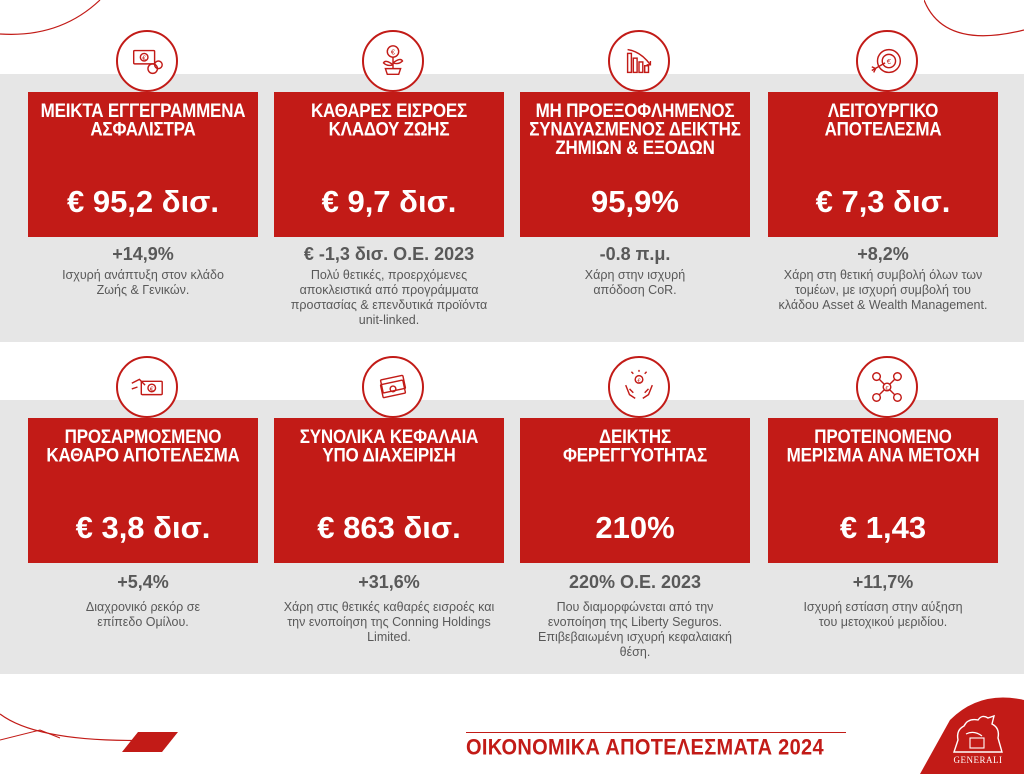 The image size is (1024, 774). Describe the element at coordinates (389, 119) in the screenshot. I see `metric-title: ΚΑΘΑΡΕΣ ΕΙΣΡΟΕΣ ΚΛΑΔΟΥ ΖΩΗΣ` at that location.